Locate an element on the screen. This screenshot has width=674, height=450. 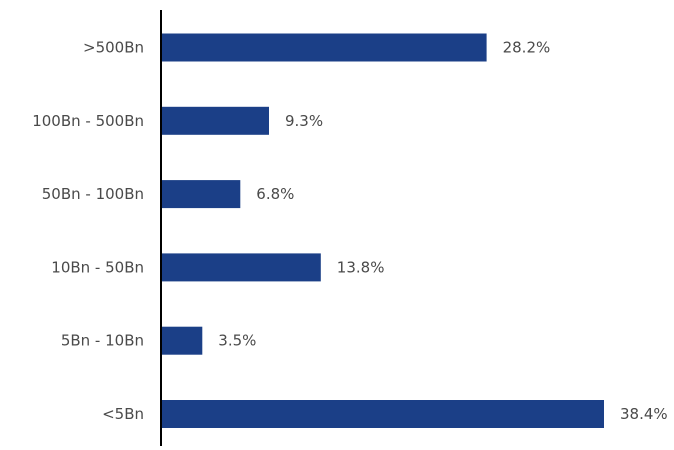
category-label: 100Bn - 500Bn is located at coordinates (88, 121).